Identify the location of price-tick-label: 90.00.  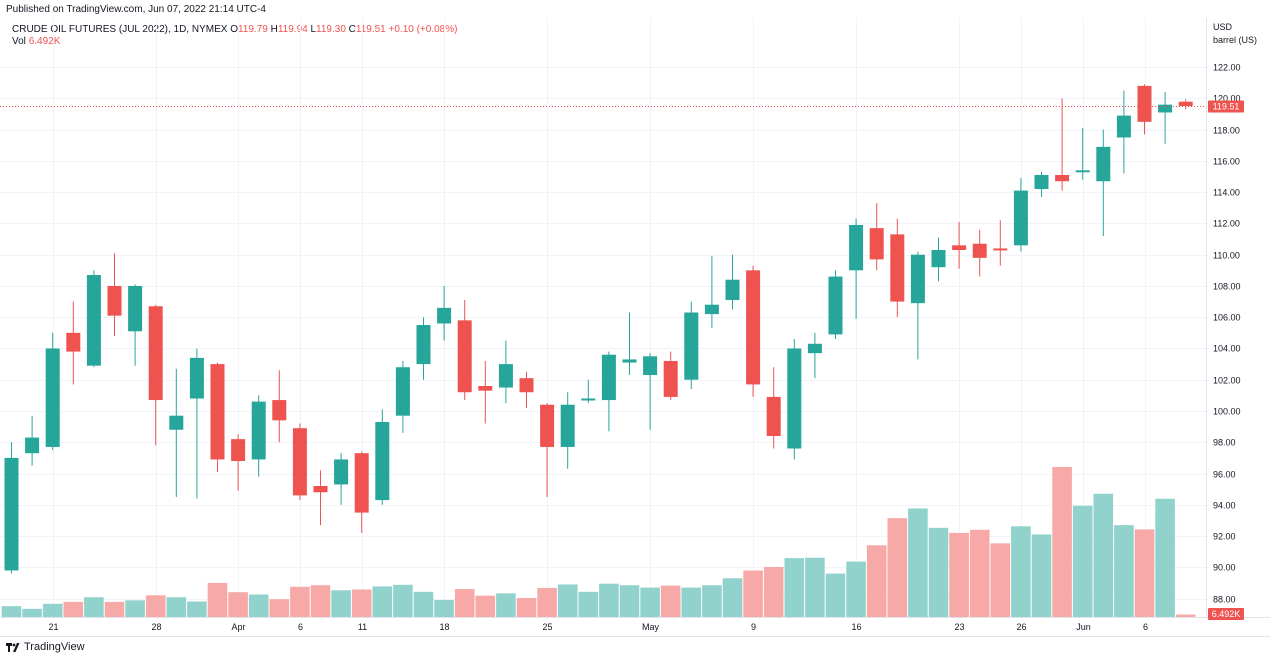
(1224, 568).